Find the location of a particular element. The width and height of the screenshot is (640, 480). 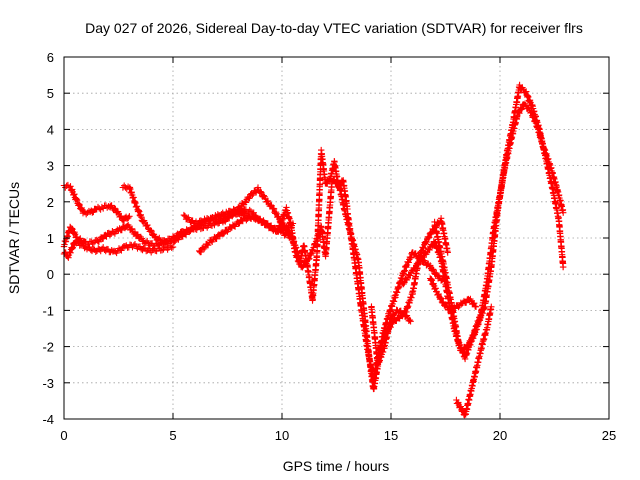

y-tick-label: -3 is located at coordinates (48, 383).